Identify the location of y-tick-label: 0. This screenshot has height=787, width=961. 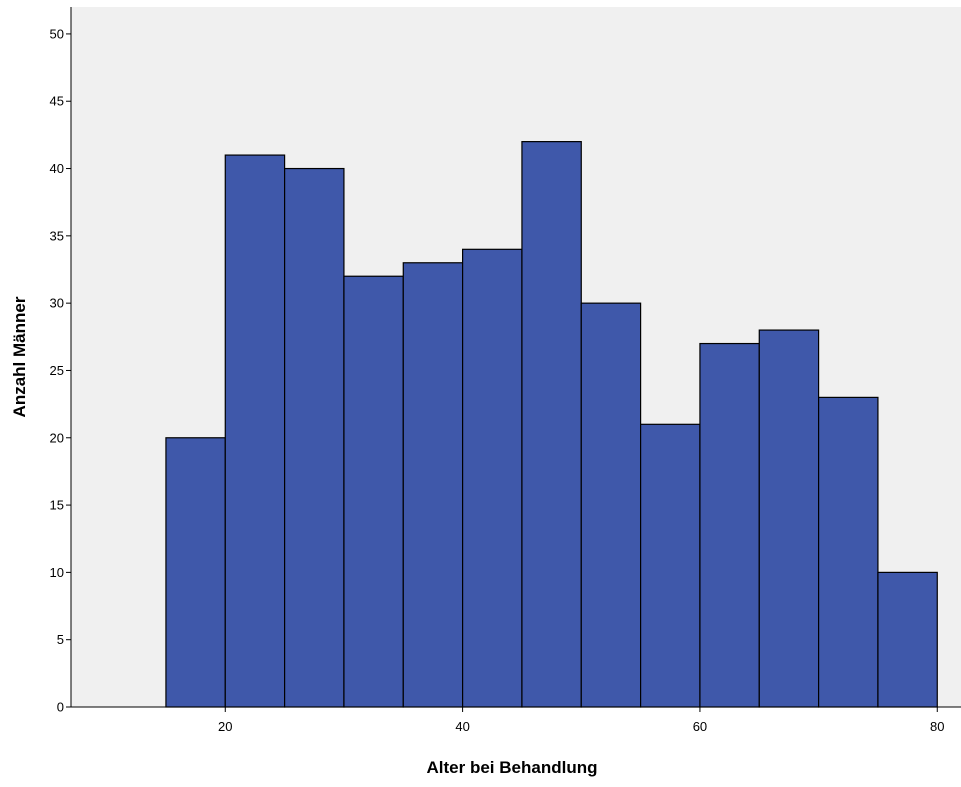
(60, 707).